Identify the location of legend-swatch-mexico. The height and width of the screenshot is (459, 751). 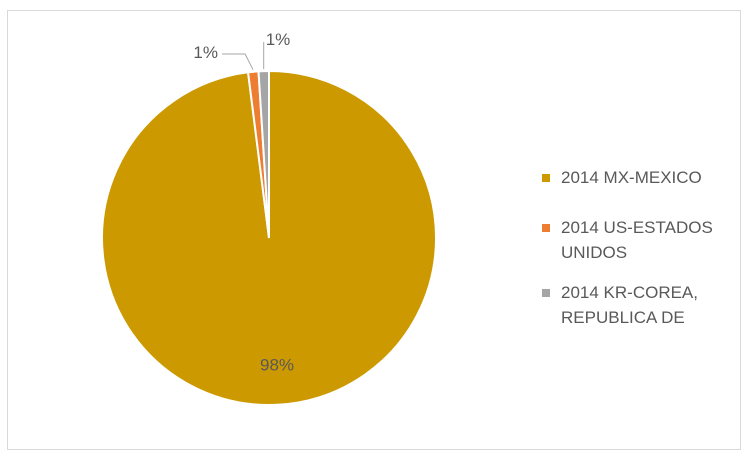
(546, 178).